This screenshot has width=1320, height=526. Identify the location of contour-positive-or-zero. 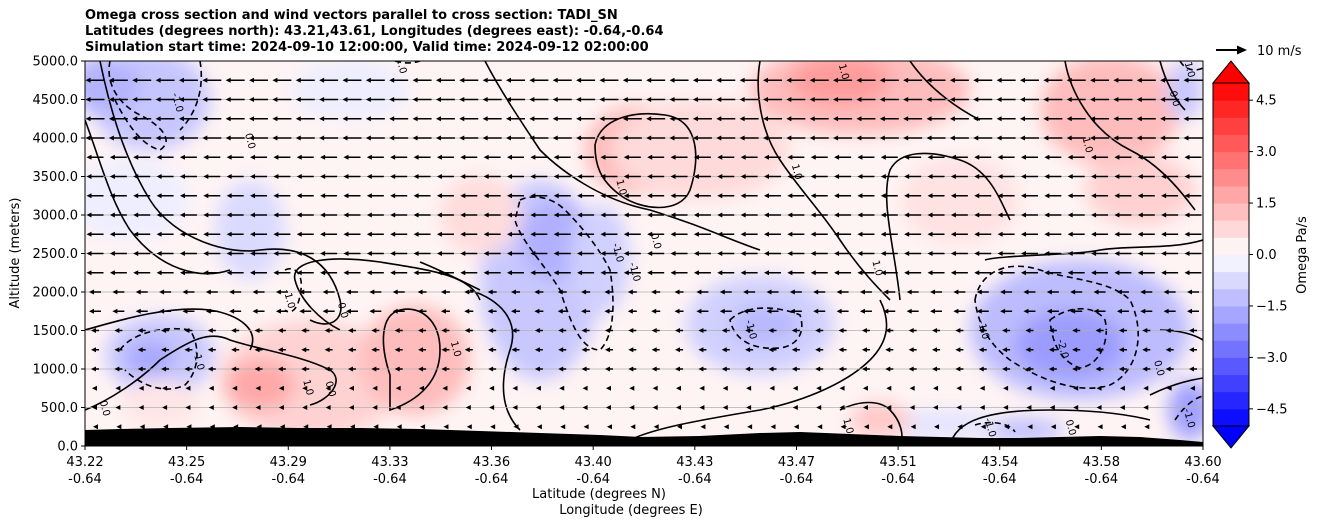
(753, 372).